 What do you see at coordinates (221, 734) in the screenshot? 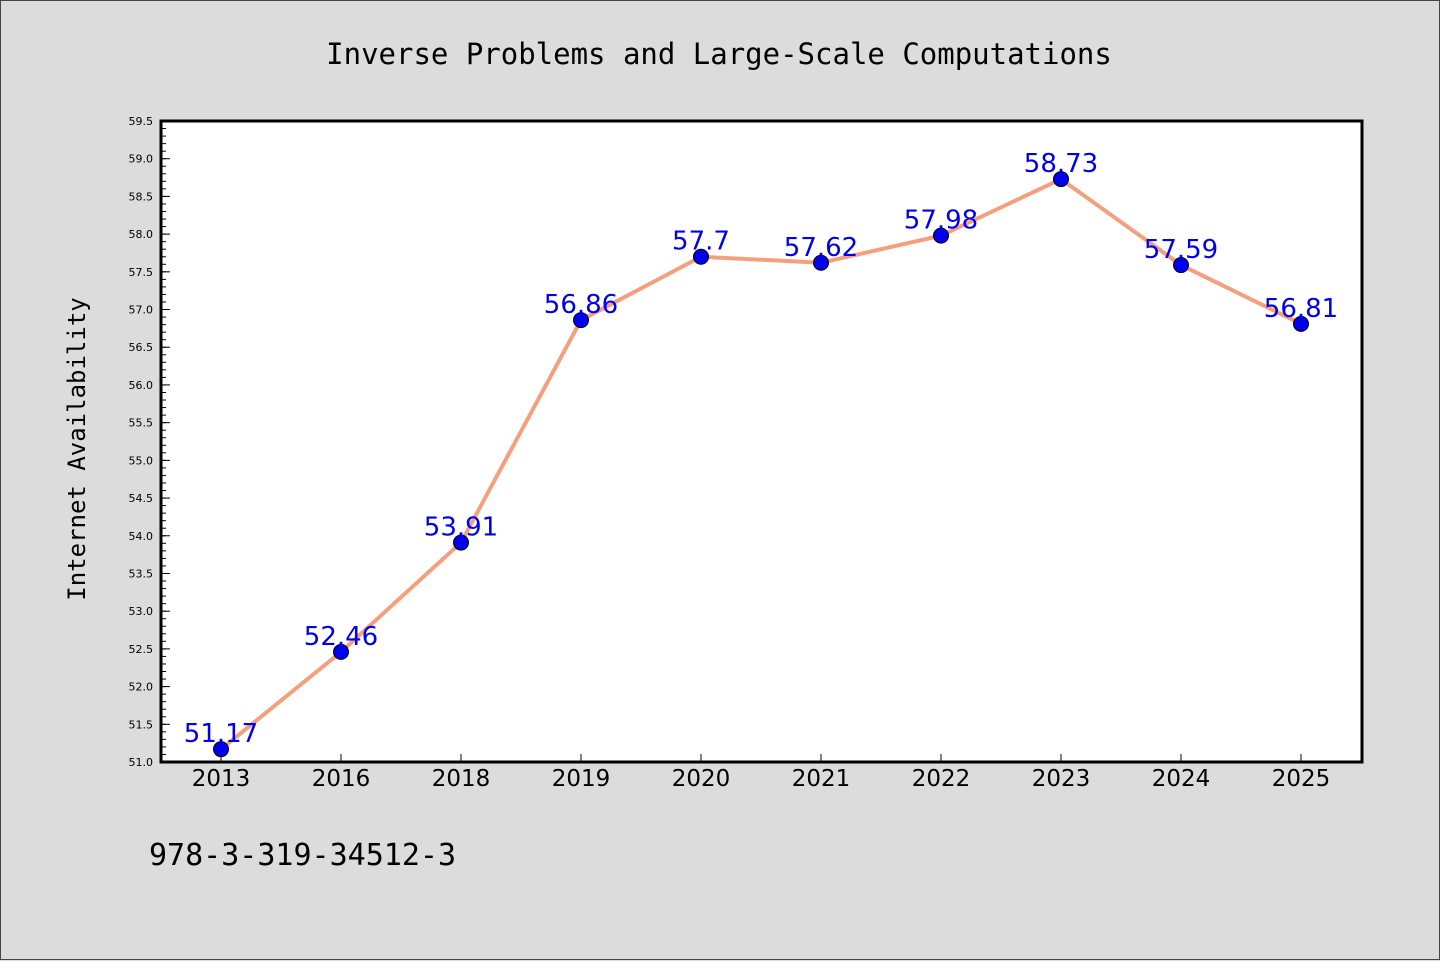
I see `data-label: 51.17` at bounding box center [221, 734].